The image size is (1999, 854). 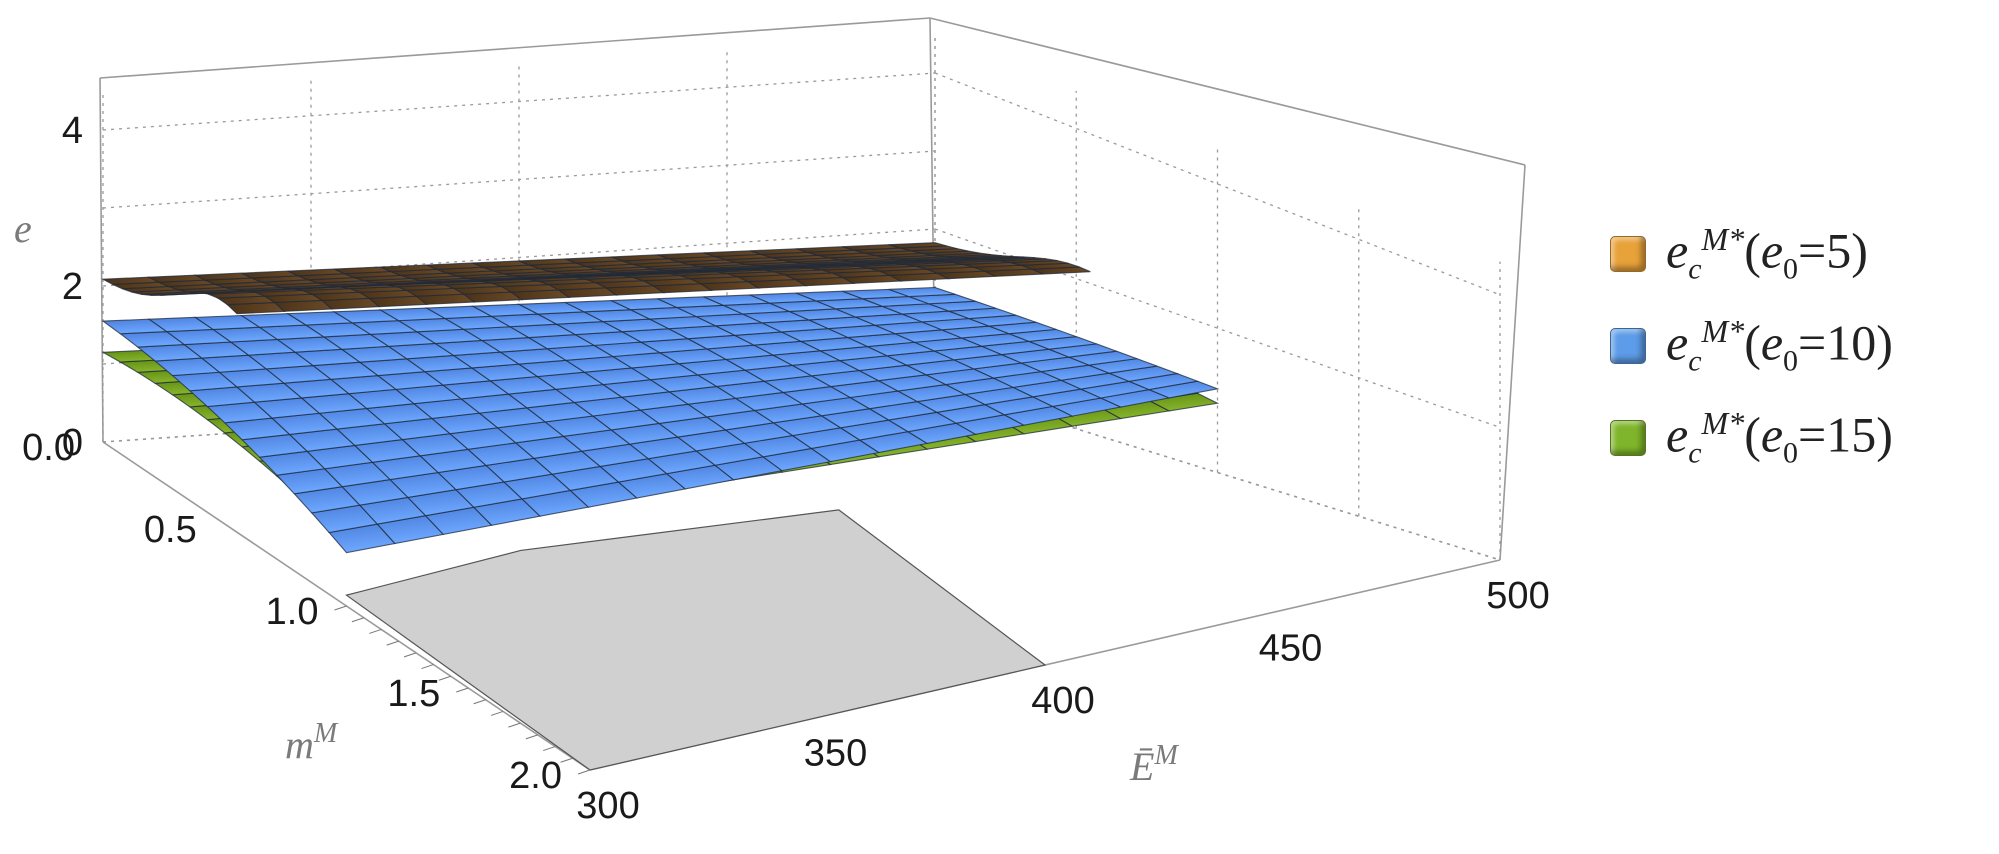 I want to click on legend: ecM*(e0=5) ecM*(e0=10) ecM*(e0=15), so click(x=1800, y=346).